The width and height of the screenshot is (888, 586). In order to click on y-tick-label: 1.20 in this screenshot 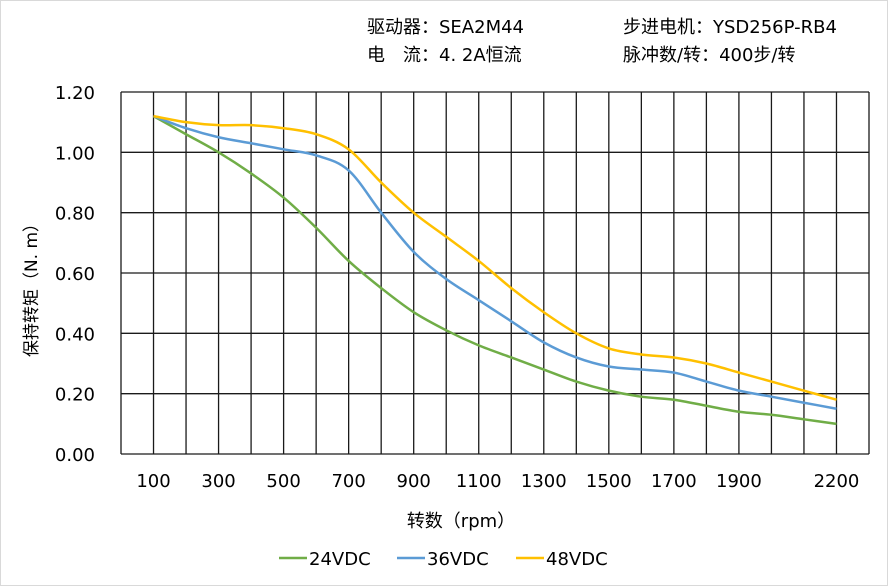, I will do `click(75, 93)`.